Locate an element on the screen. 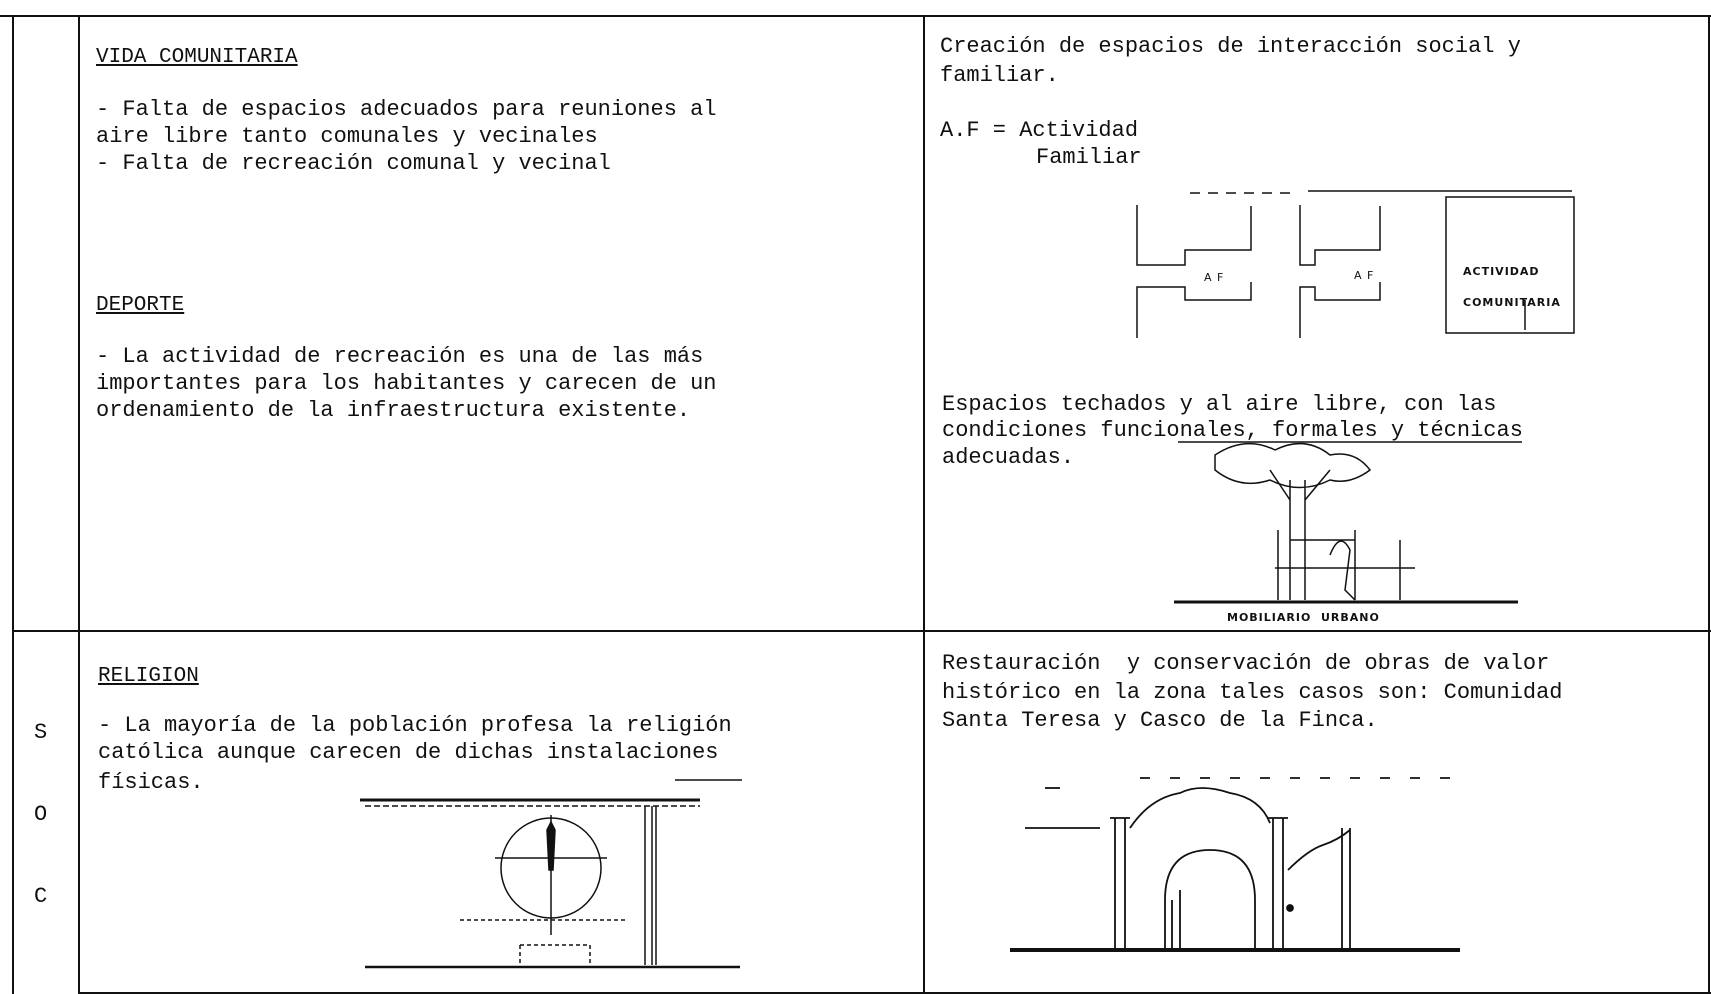 The image size is (1711, 994). diagram-label: ACTIVIDAD is located at coordinates (1501, 271).